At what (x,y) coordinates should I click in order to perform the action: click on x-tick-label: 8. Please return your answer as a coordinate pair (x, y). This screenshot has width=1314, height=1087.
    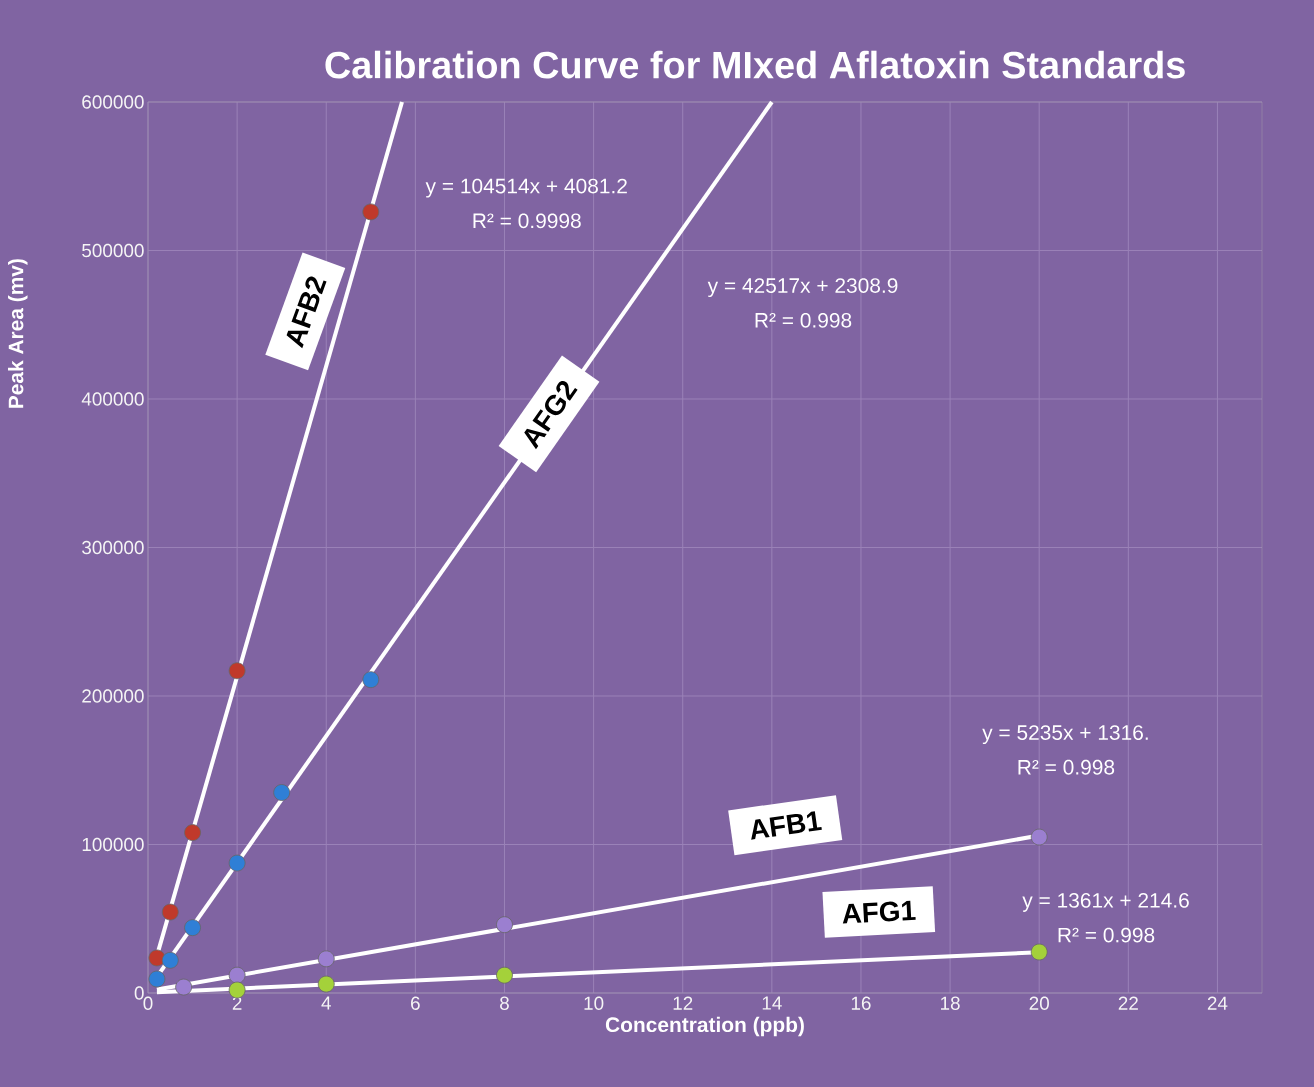
    Looking at the image, I should click on (504, 1003).